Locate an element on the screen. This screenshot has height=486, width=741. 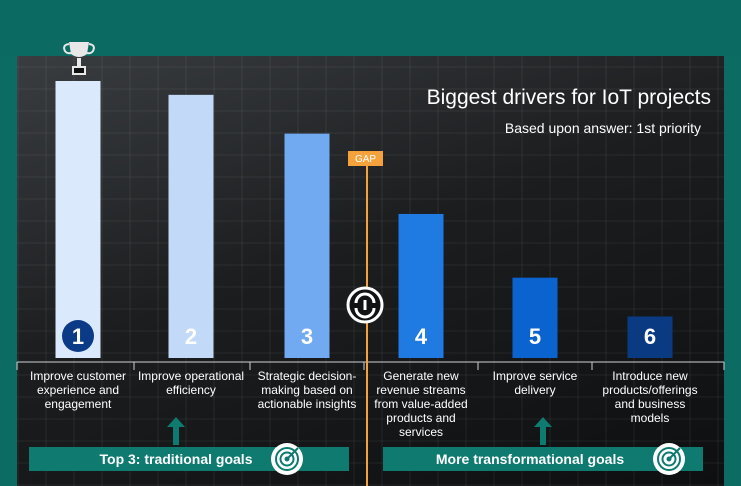
category-label-2: Improve operational efficiency is located at coordinates (191, 383).